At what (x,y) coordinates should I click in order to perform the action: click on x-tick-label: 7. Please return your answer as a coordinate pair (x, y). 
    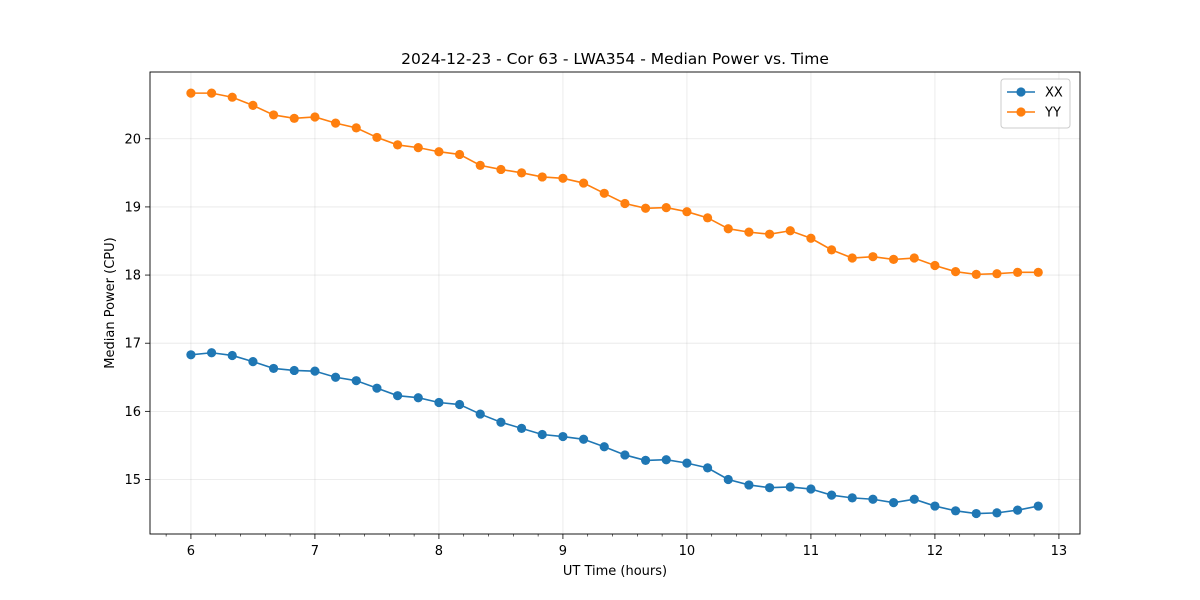
    Looking at the image, I should click on (315, 551).